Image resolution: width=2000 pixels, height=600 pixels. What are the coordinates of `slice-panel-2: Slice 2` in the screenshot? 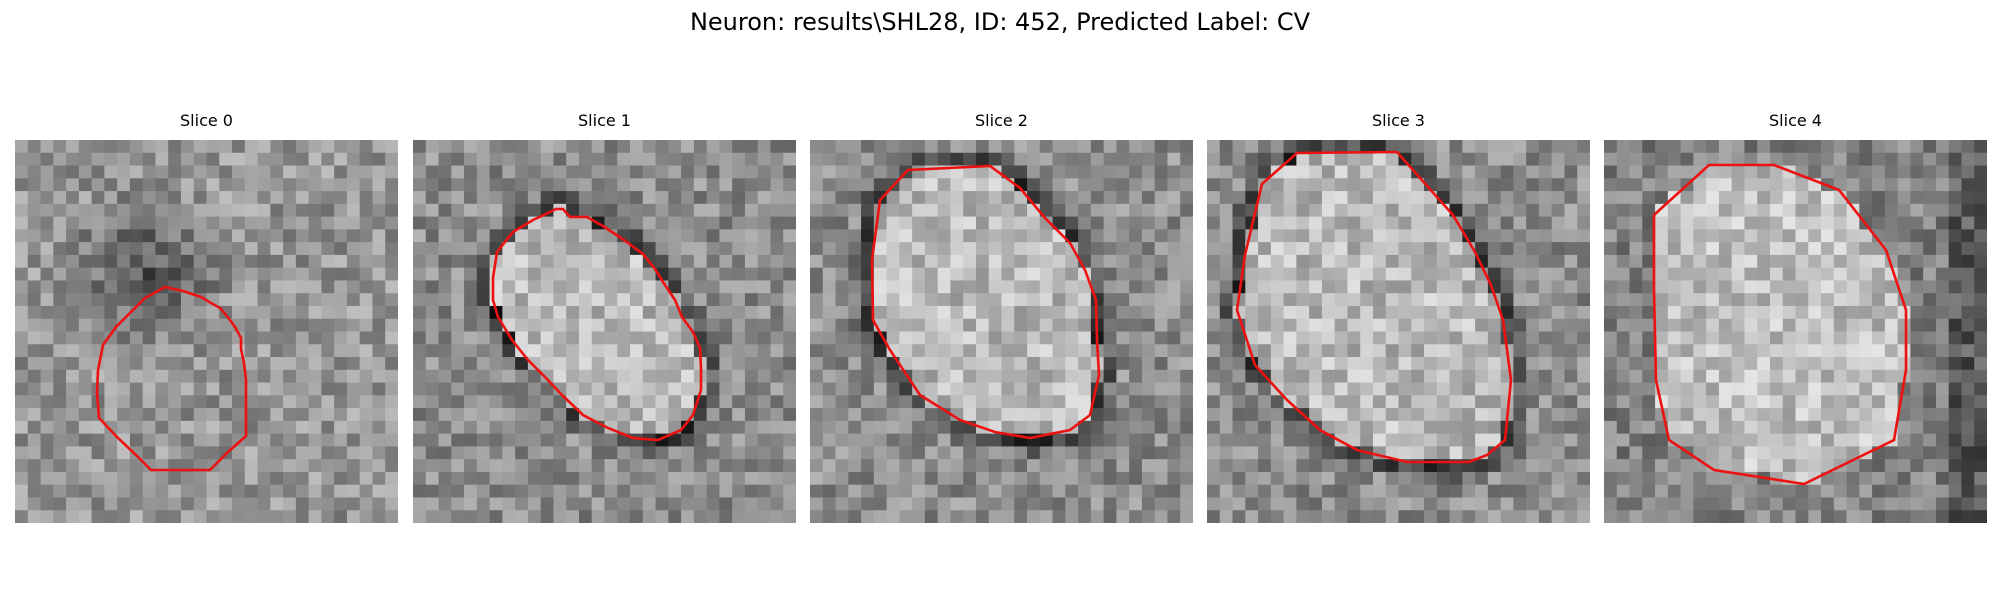 It's located at (1001, 316).